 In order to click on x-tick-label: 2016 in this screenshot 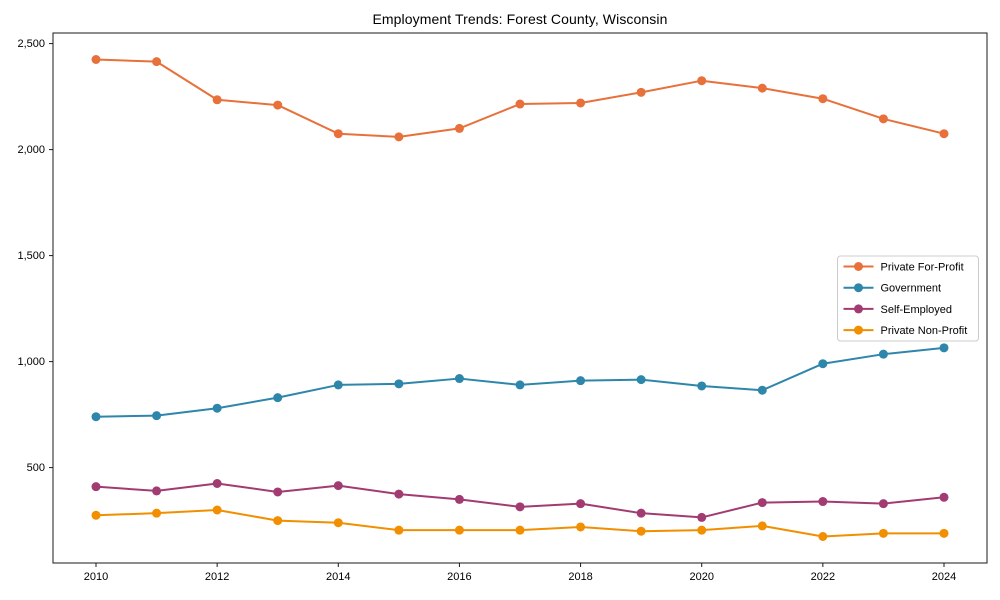, I will do `click(459, 577)`.